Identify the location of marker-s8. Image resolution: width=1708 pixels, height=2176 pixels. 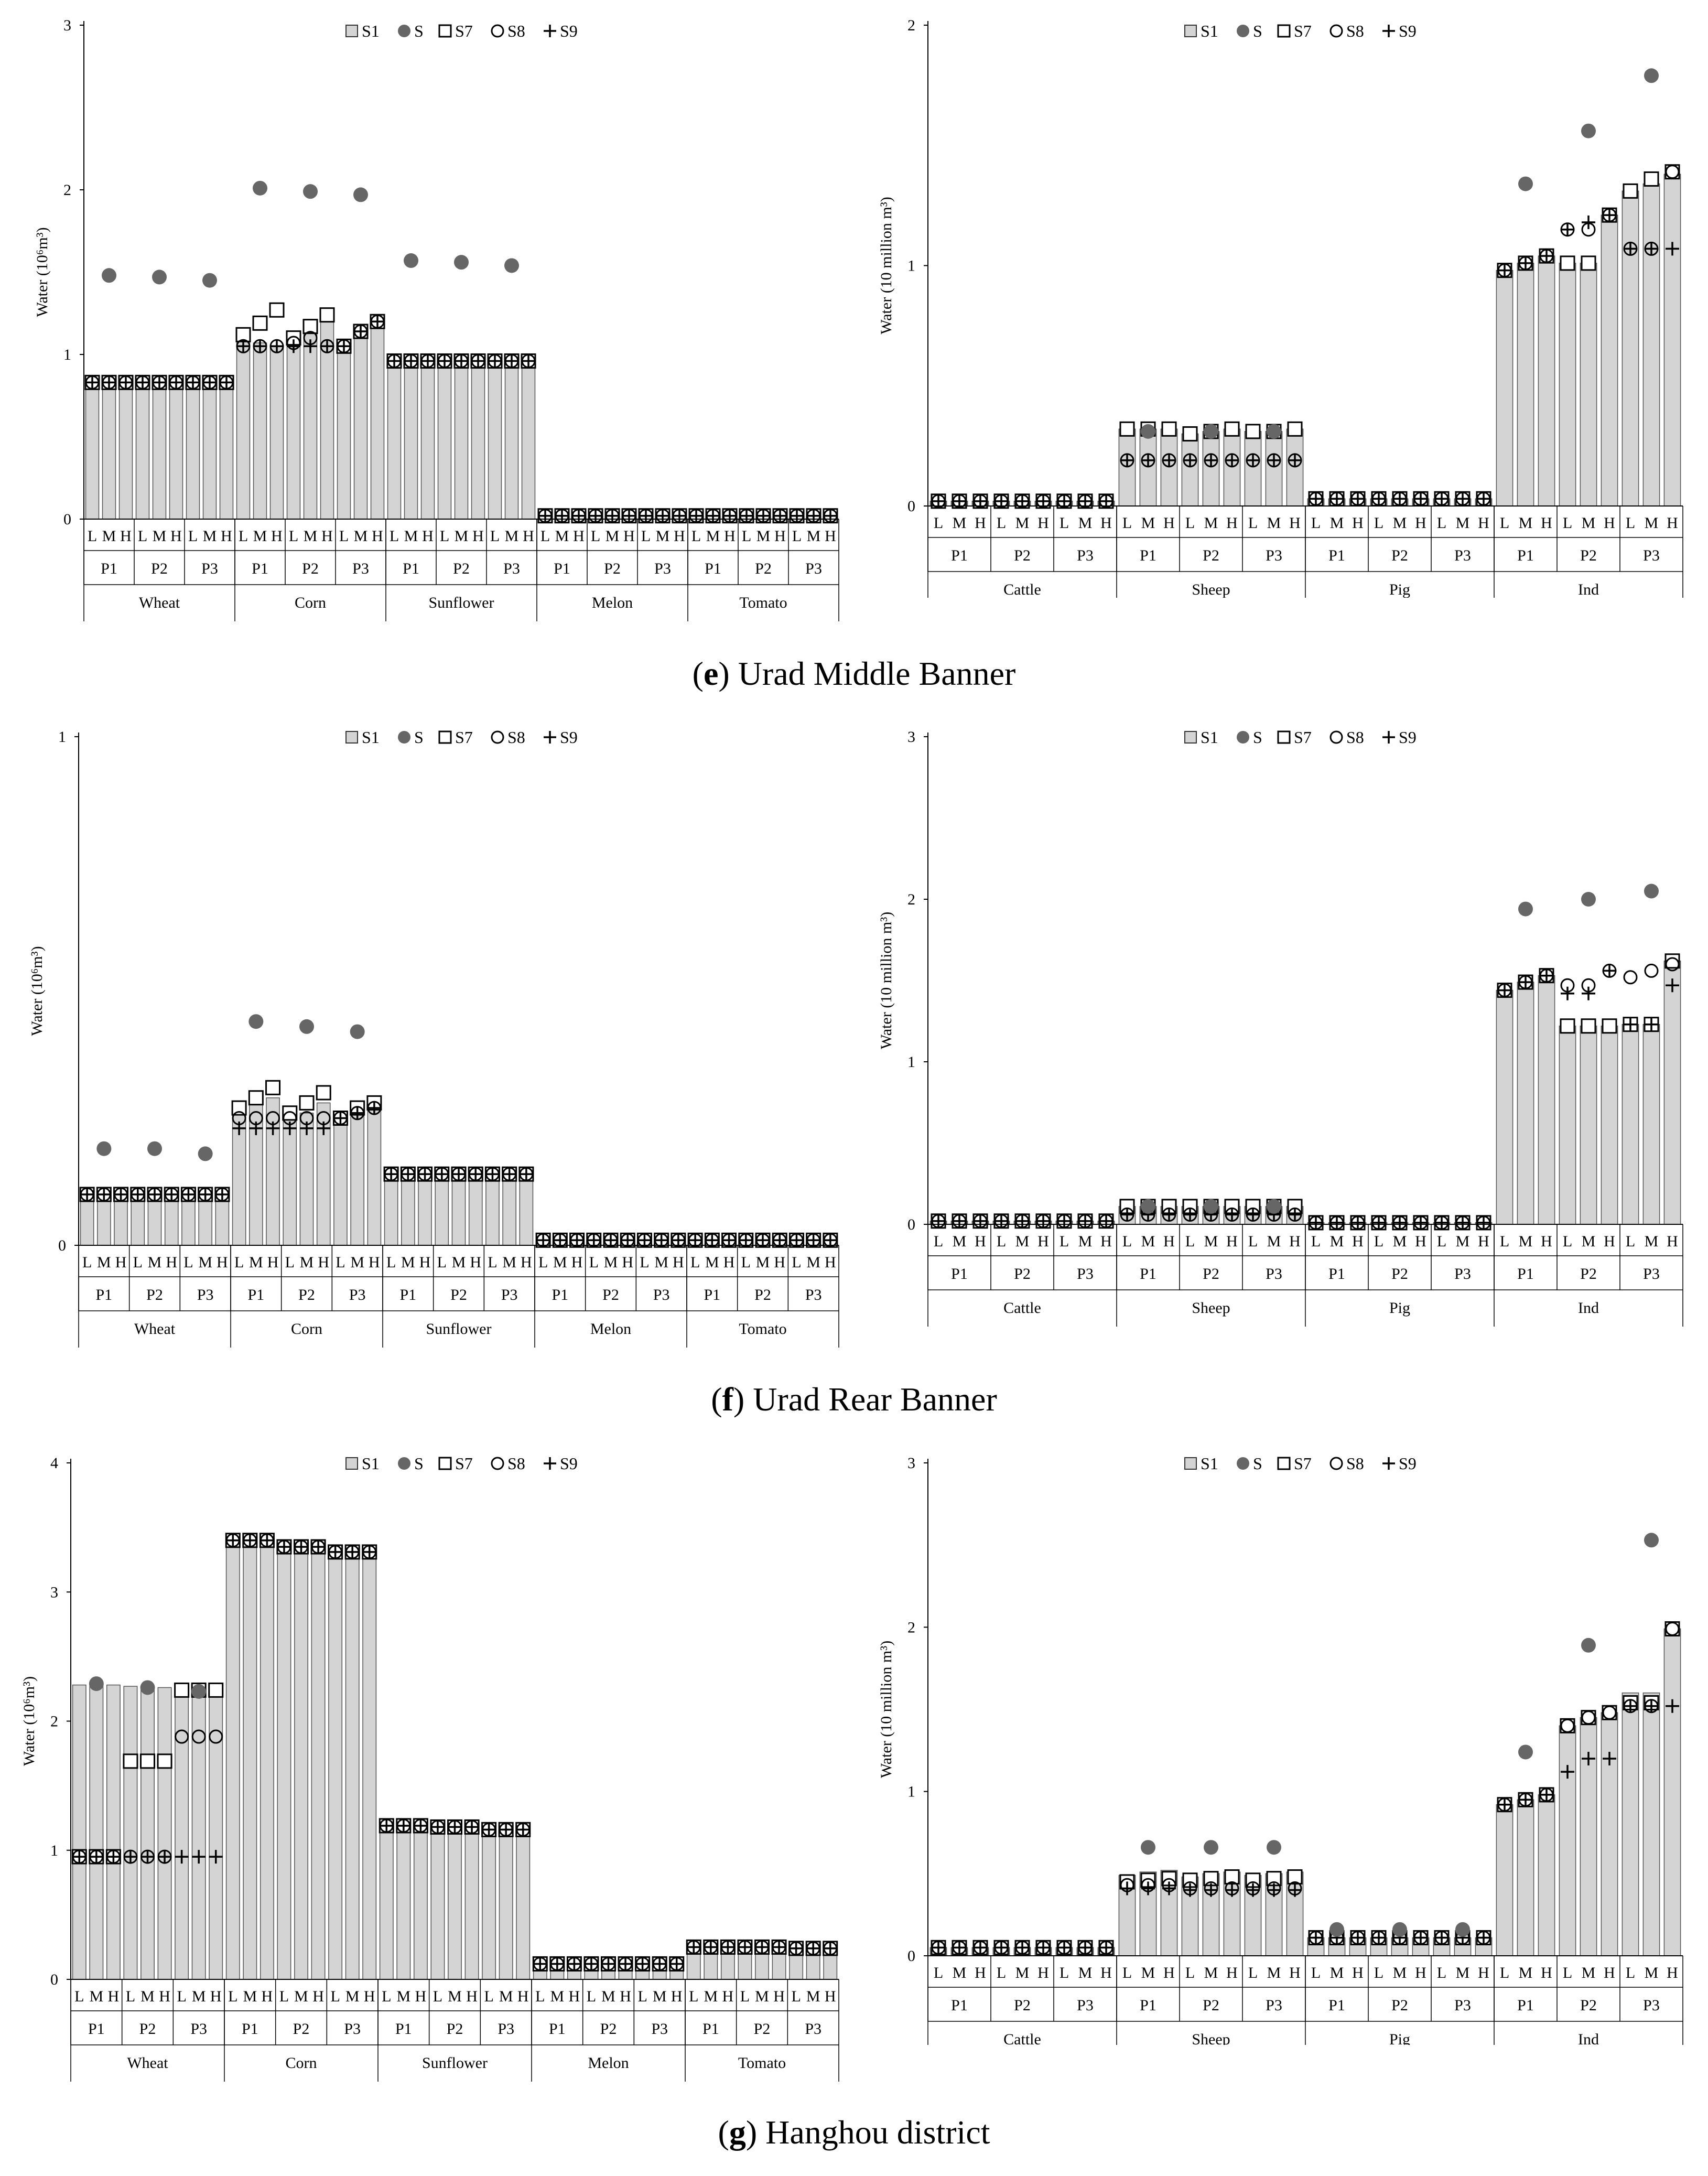
(1651, 971).